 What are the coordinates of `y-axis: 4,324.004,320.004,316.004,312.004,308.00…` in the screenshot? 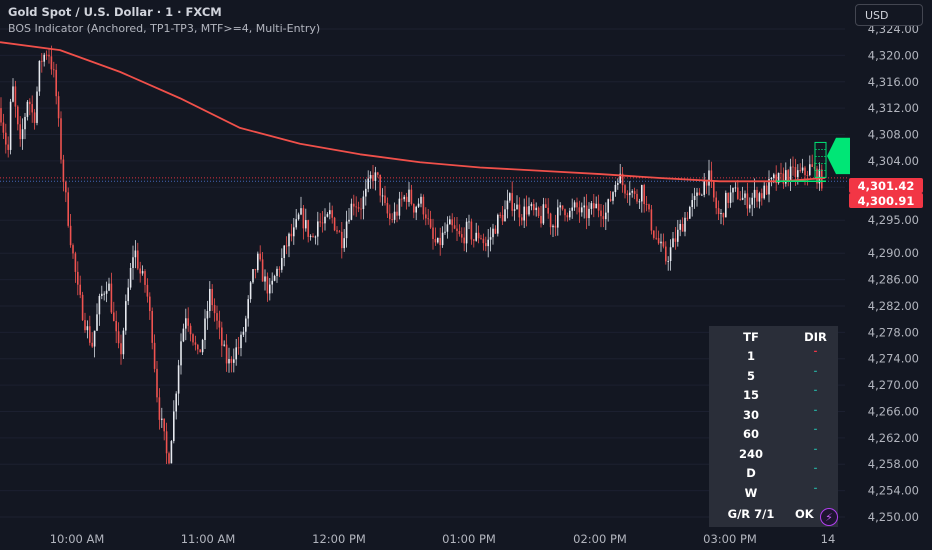 It's located at (893, 273).